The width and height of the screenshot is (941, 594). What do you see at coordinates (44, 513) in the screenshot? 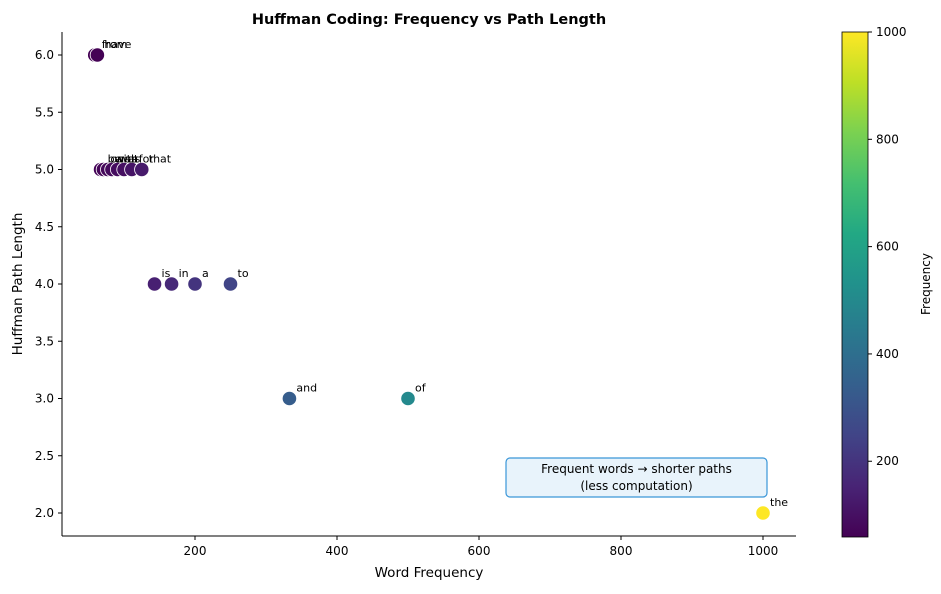
I see `y-tick-label: 2.0` at bounding box center [44, 513].